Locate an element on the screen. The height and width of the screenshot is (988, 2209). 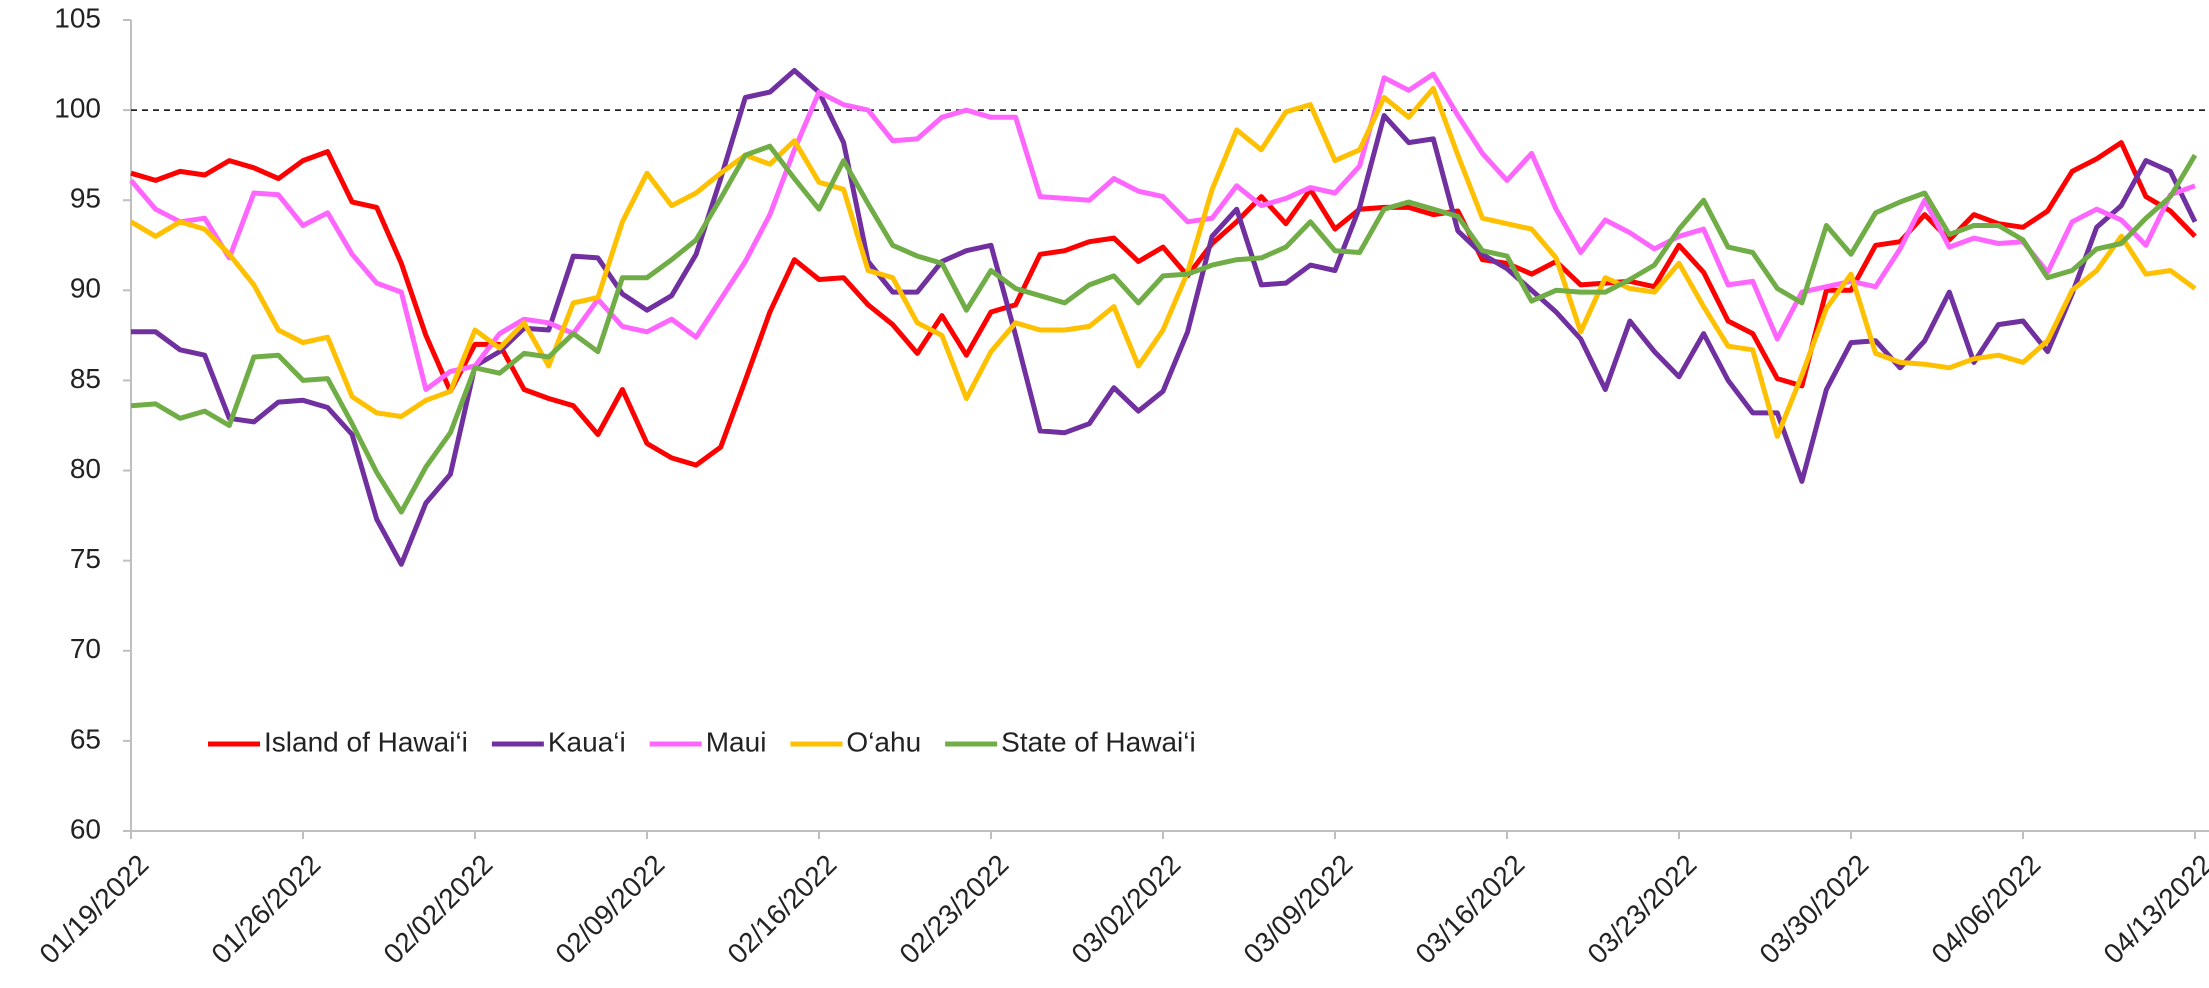
x-tick-label: 02/16/2022 is located at coordinates (781, 909).